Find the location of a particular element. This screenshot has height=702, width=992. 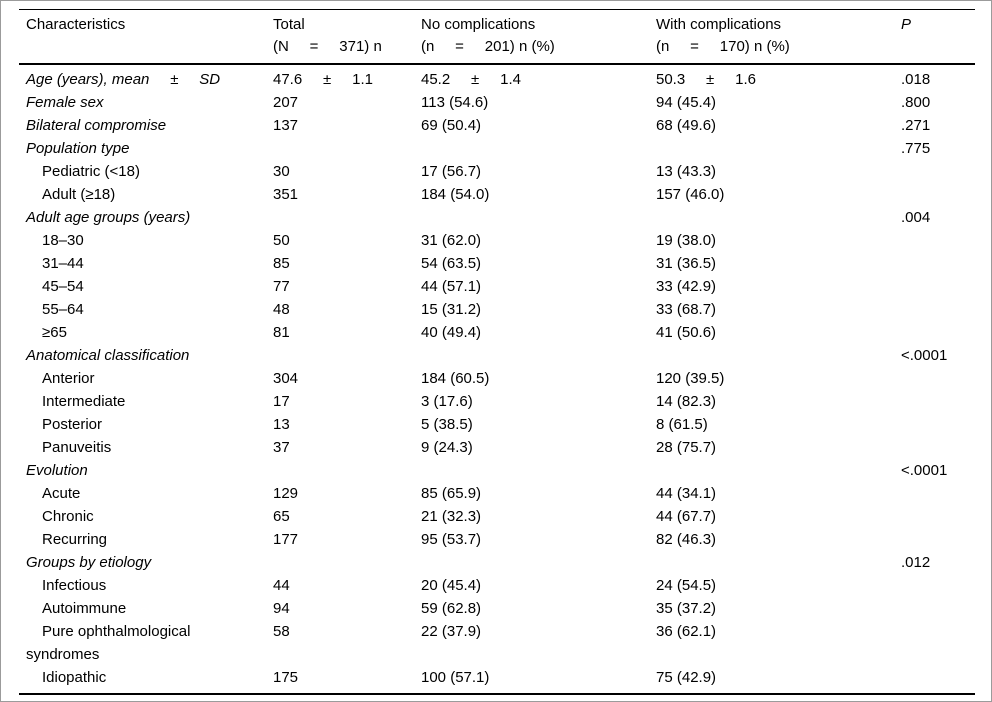

cell-no-complications: 100 (57.1) is located at coordinates (538, 680).